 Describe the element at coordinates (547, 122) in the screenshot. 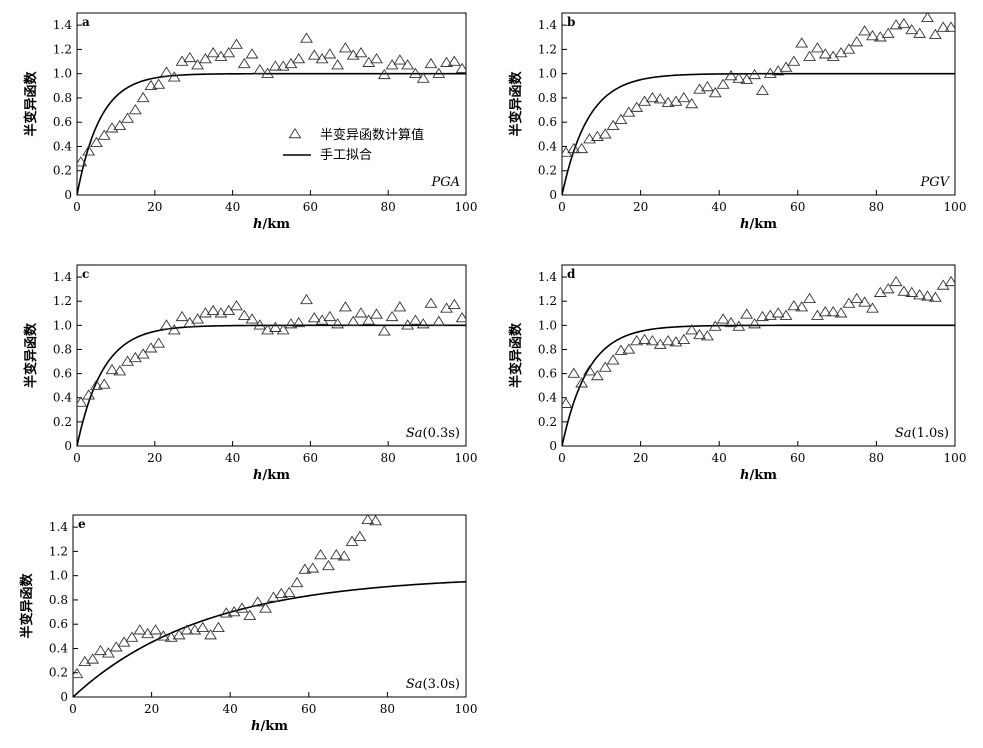

I see `y-tick-label: 0.6` at that location.